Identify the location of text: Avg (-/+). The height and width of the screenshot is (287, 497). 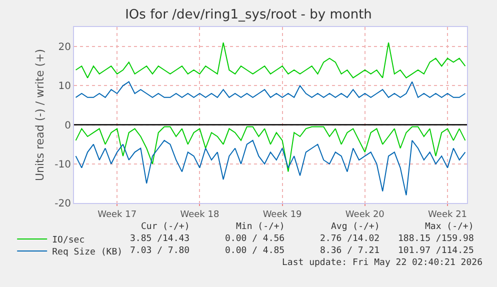
(355, 227).